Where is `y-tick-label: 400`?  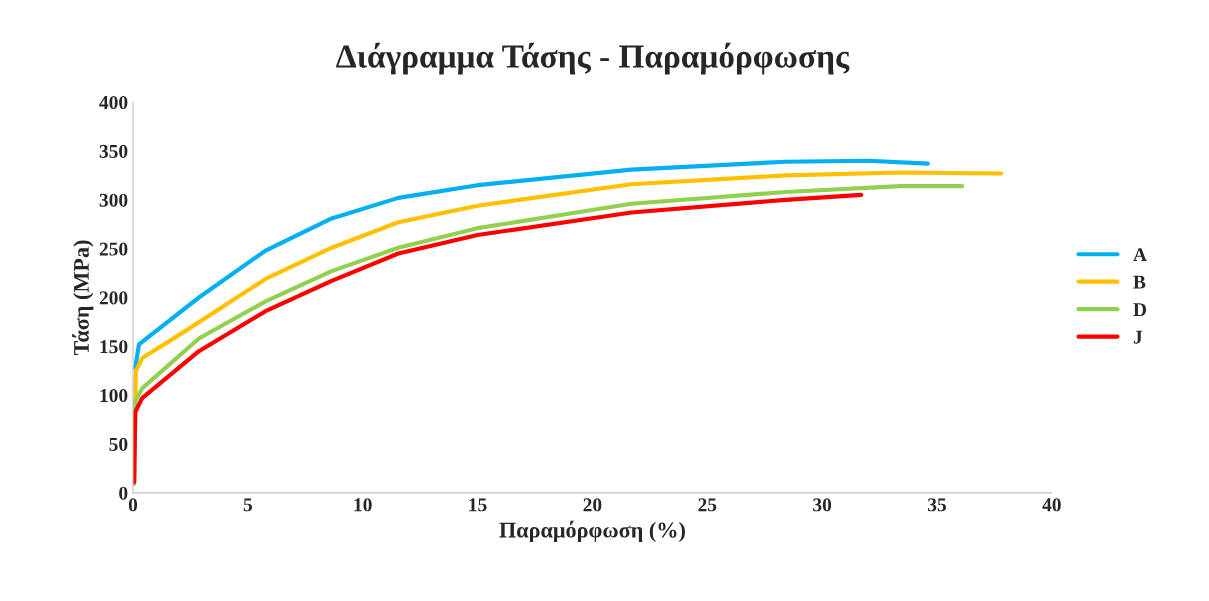 y-tick-label: 400 is located at coordinates (113, 102).